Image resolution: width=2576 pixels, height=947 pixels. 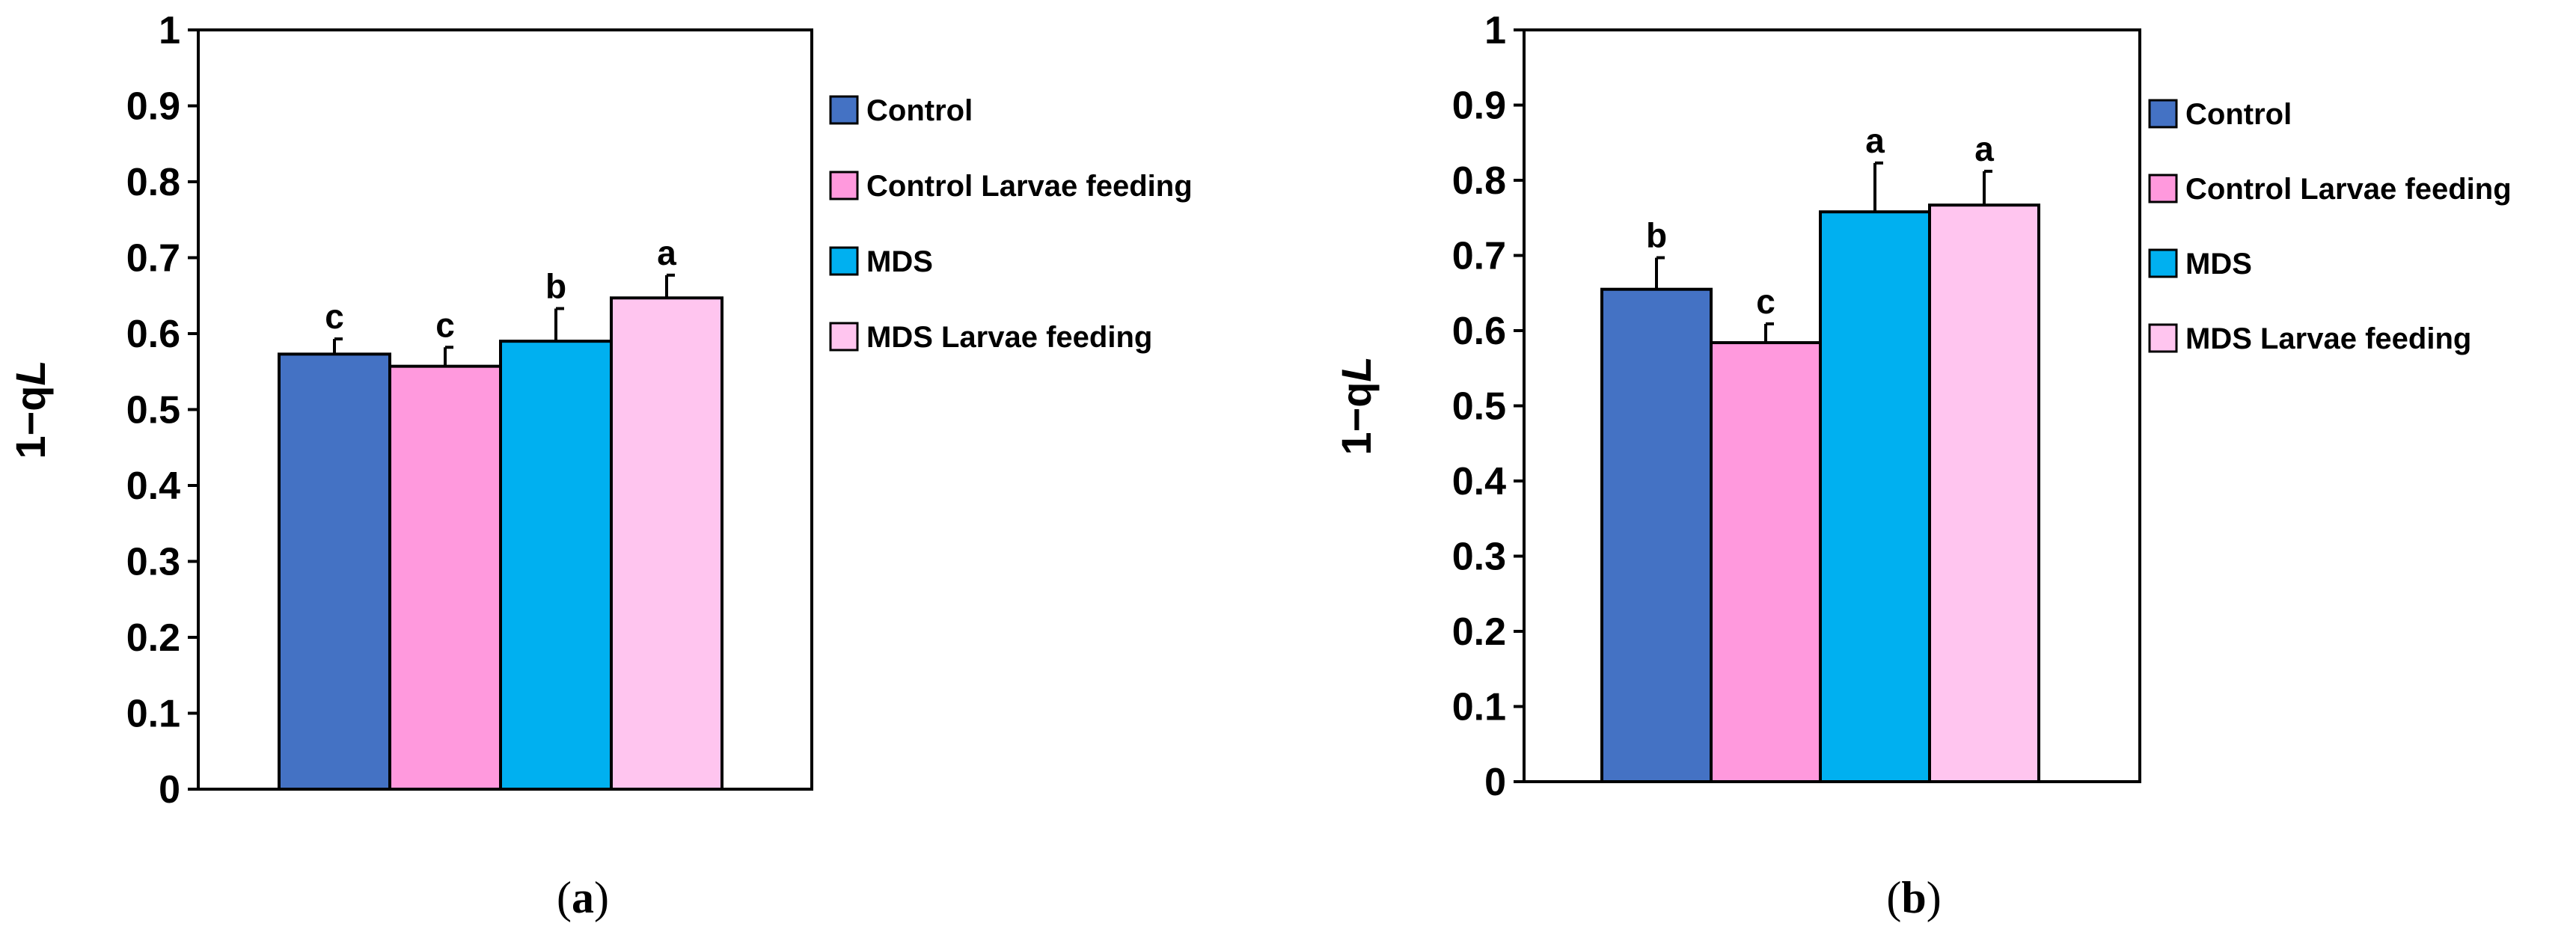 I want to click on panel-label: (b), so click(x=1913, y=897).